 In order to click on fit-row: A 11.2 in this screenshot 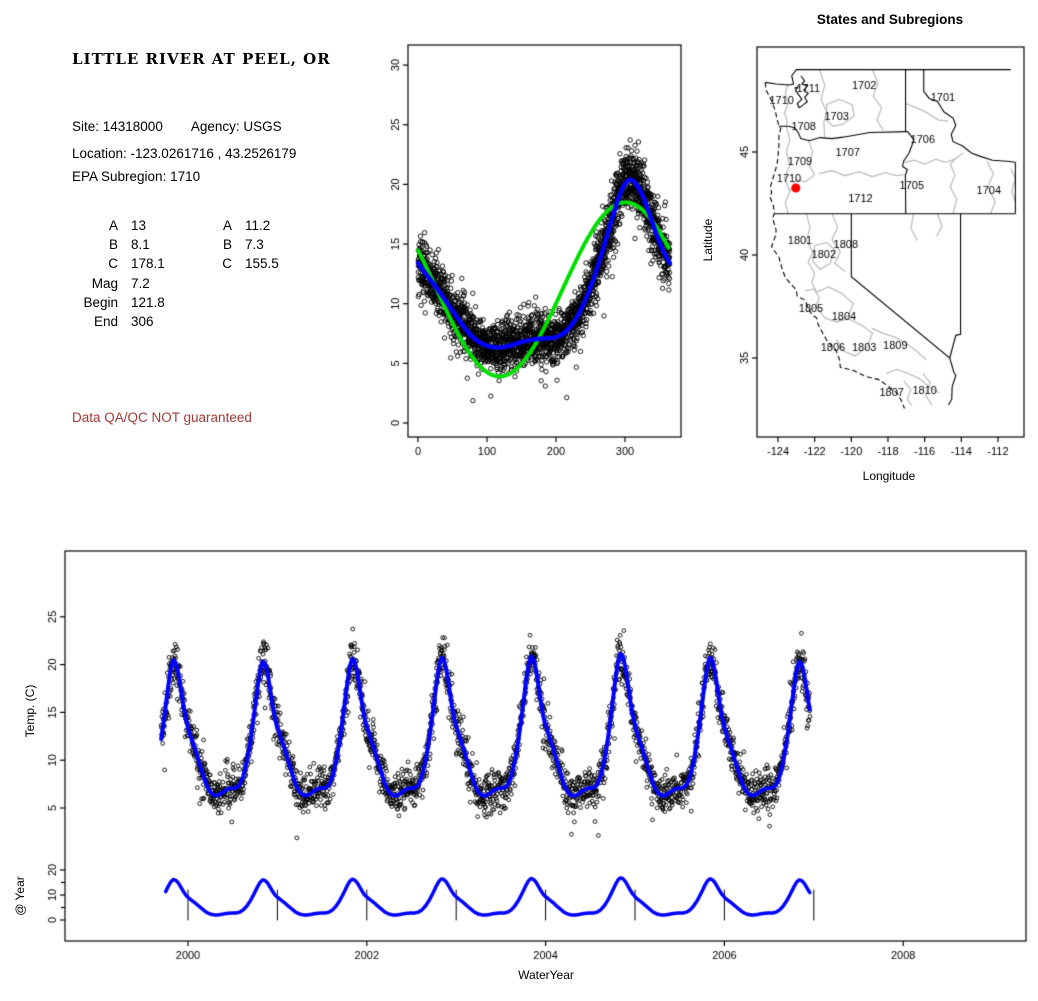, I will do `click(246, 225)`.